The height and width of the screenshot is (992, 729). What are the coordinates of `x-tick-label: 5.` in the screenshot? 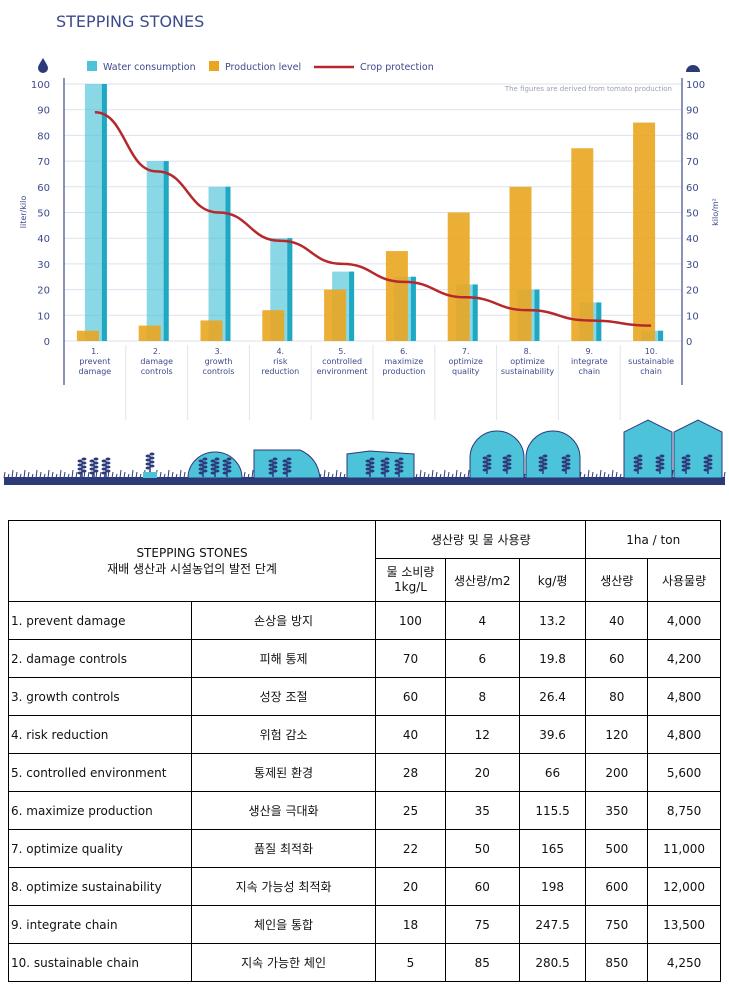 It's located at (342, 351).